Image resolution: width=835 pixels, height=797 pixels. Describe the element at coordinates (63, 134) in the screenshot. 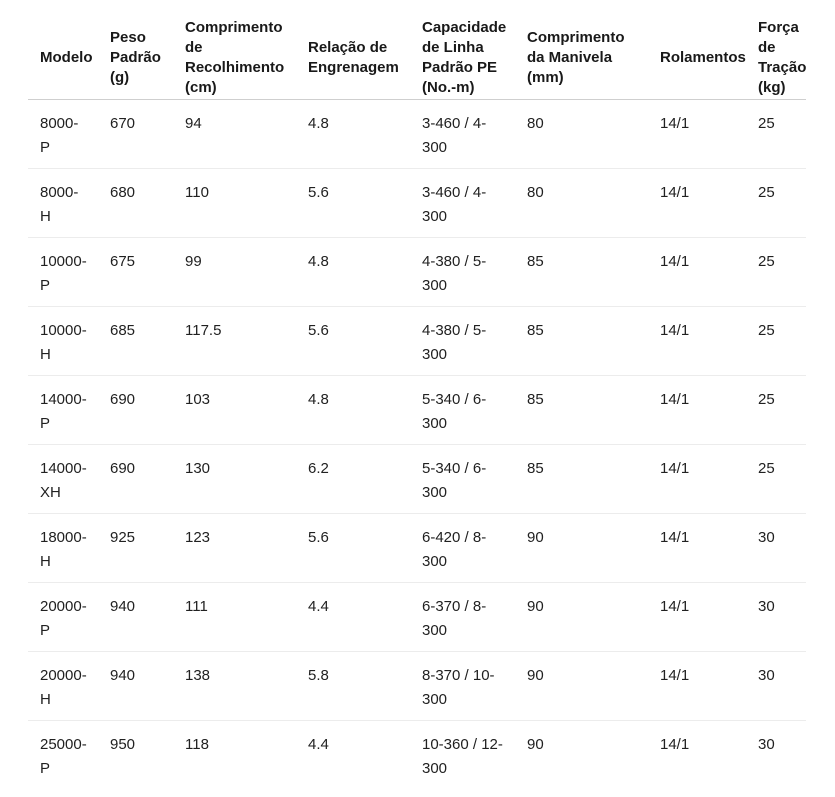

I see `cell-modelo: 8000- P` at that location.